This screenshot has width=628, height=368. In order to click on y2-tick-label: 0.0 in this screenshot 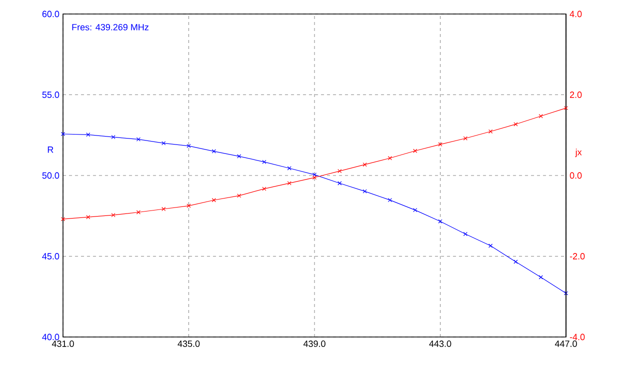, I will do `click(576, 175)`.